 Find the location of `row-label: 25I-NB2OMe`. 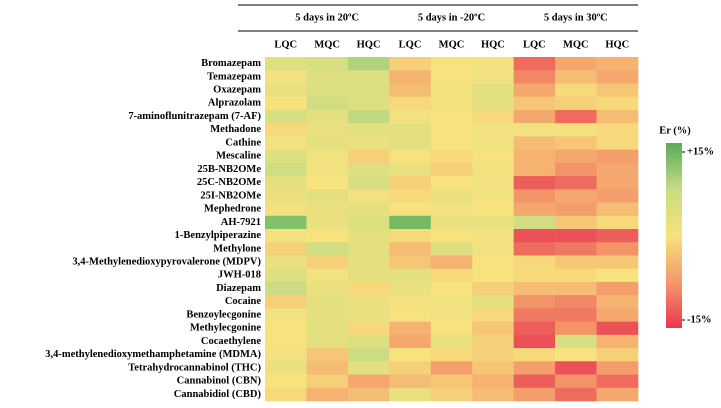

row-label: 25I-NB2OMe is located at coordinates (230, 195).